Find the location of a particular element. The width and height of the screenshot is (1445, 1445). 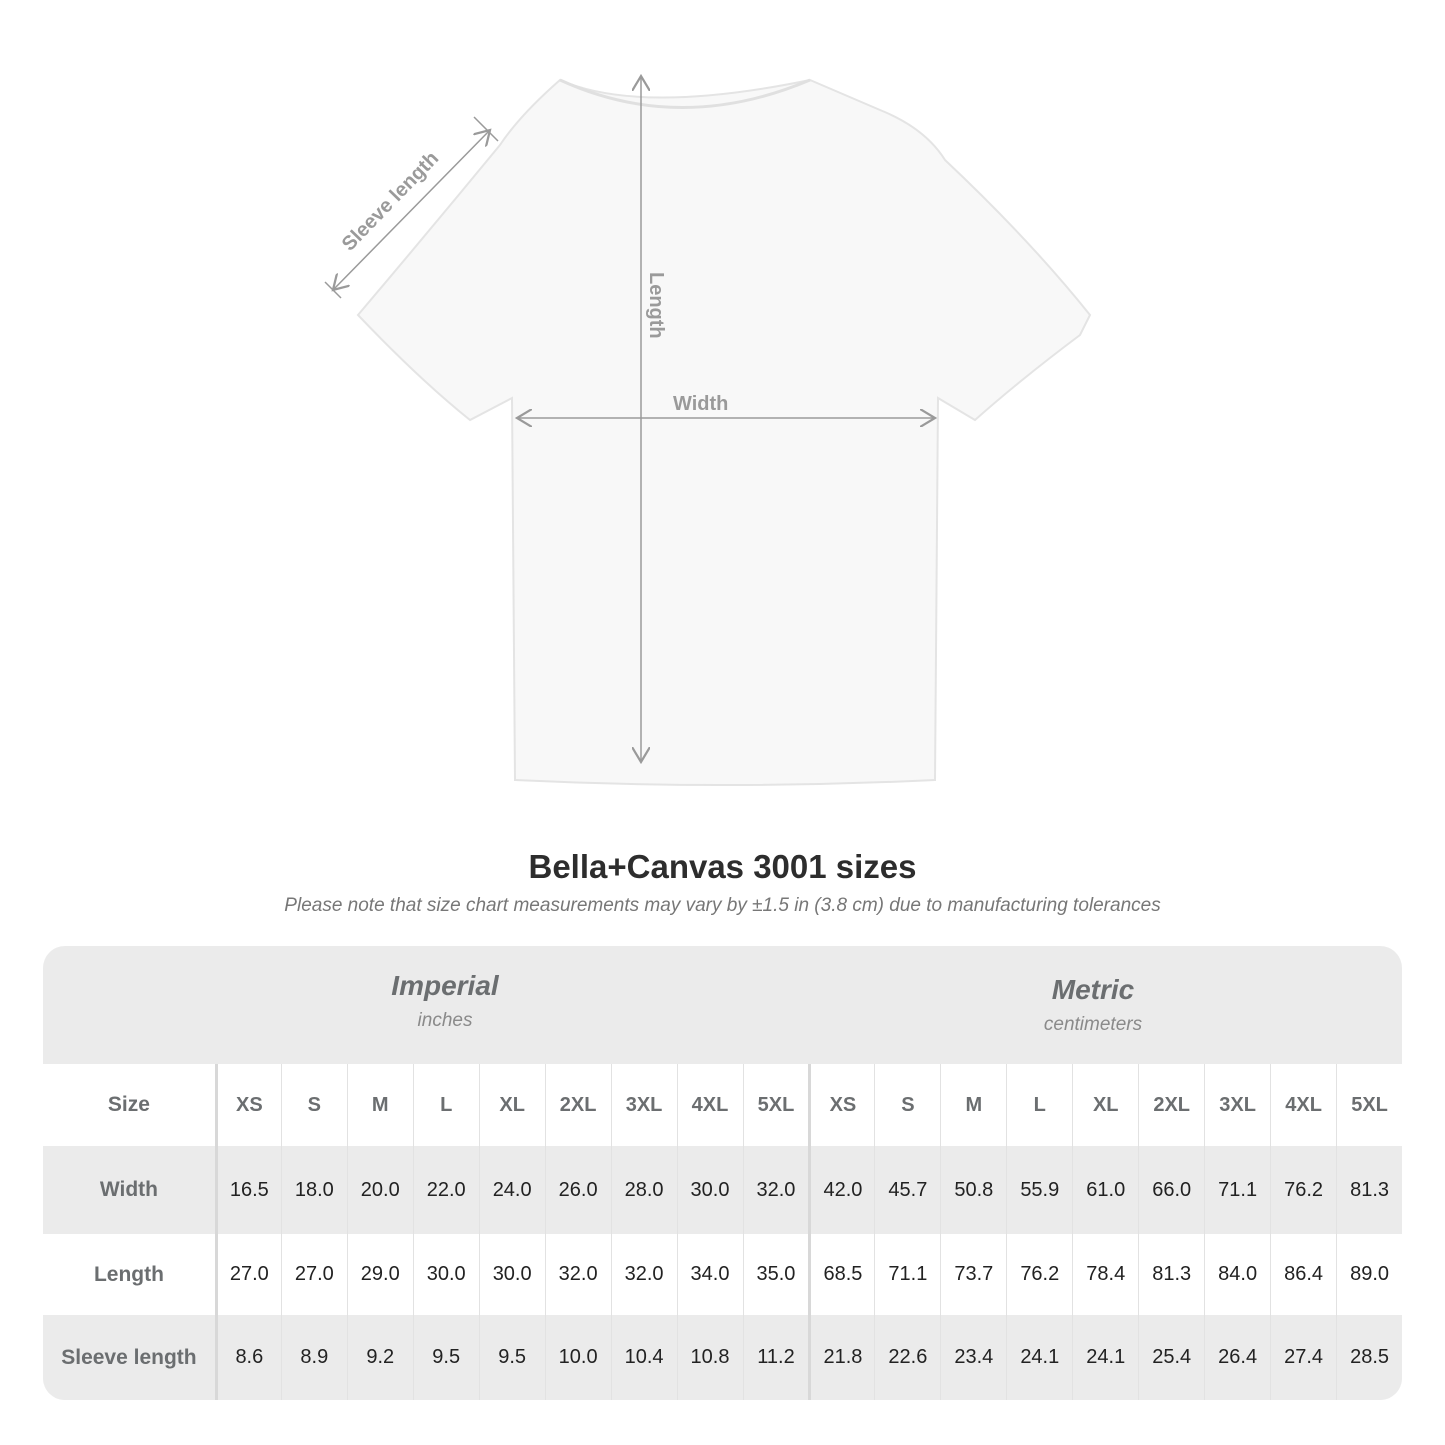

table-cell-imperial: 11.2 is located at coordinates (775, 1357).